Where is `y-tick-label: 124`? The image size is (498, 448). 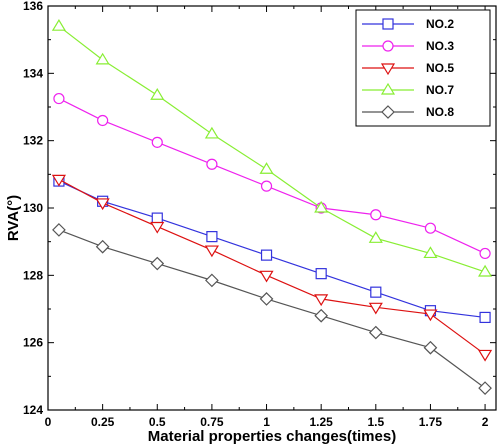 y-tick-label: 124 is located at coordinates (33, 410).